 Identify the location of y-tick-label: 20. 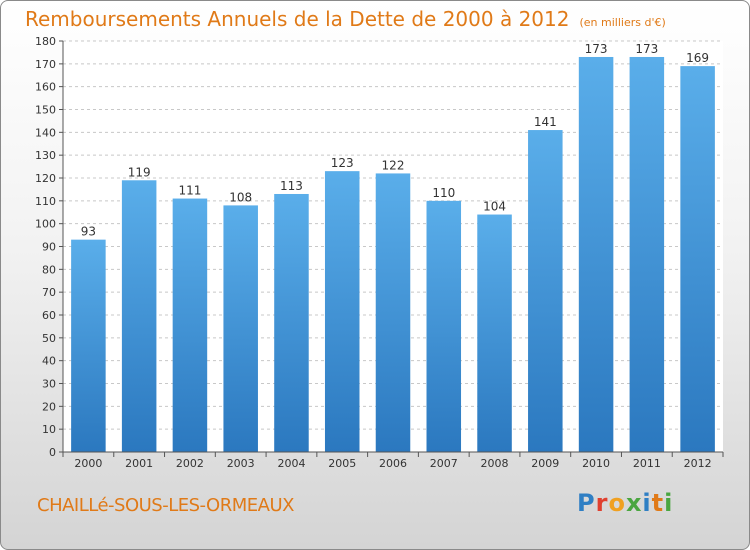
(49, 406).